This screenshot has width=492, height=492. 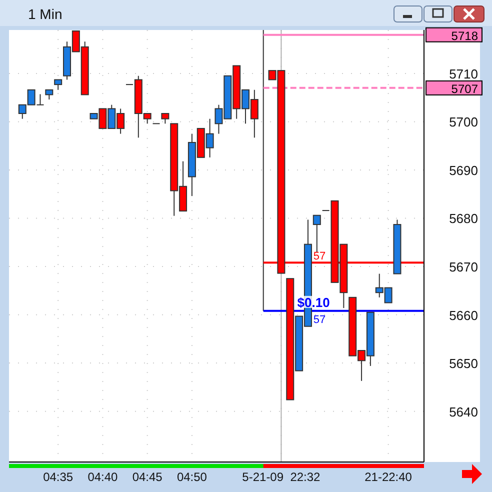 I want to click on ref-line-label: 5718, so click(x=464, y=35).